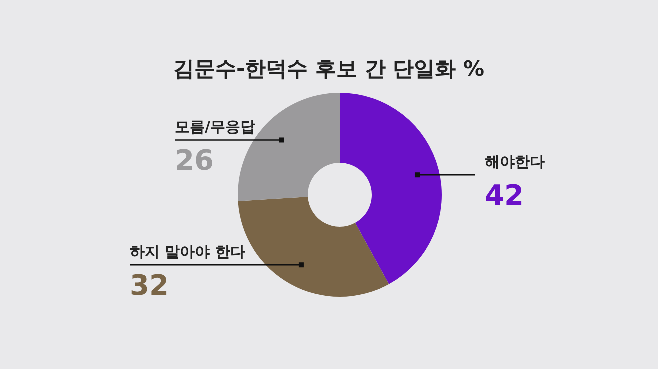 Image resolution: width=658 pixels, height=369 pixels. I want to click on chart-title: 김문수-한덕수 후보 간 단일화 %, so click(329, 69).